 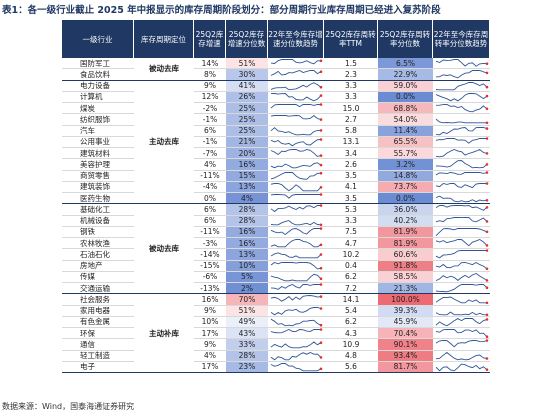 What do you see at coordinates (210, 300) in the screenshot?
I see `inventory-growth: 16%` at bounding box center [210, 300].